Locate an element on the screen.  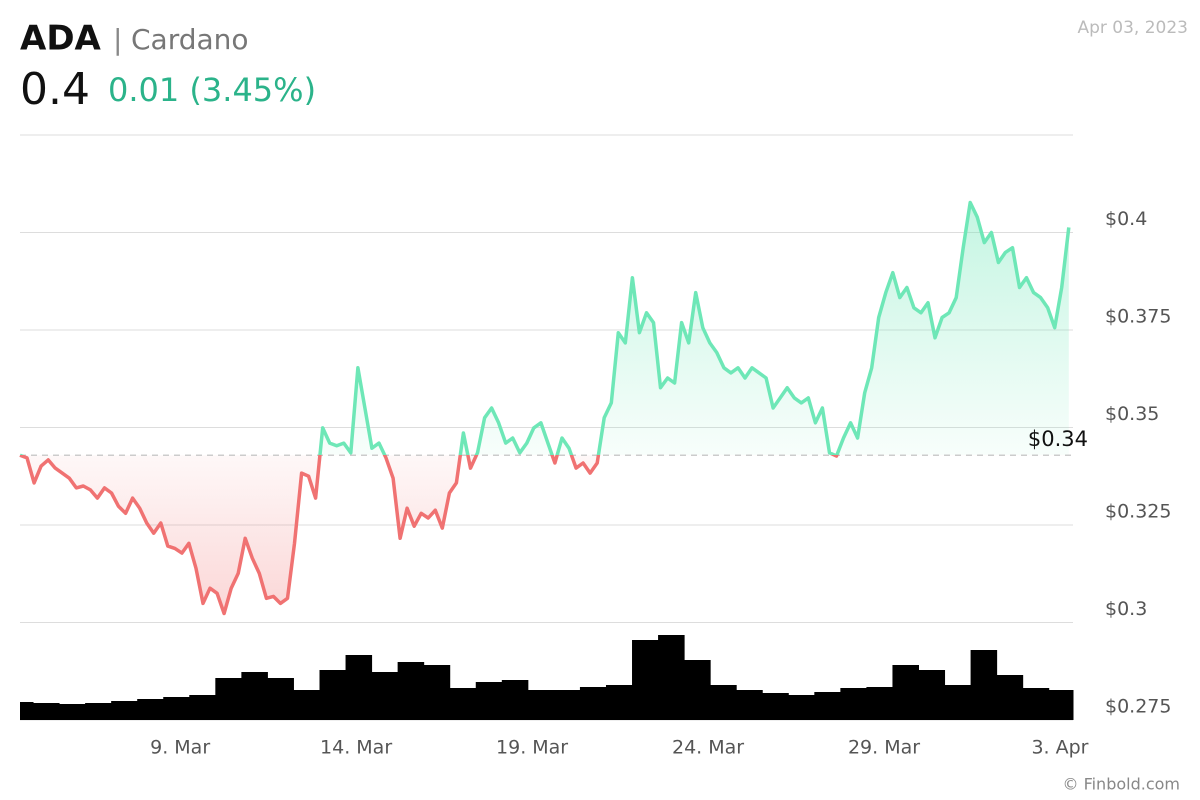
x-tick-label: 19. Mar is located at coordinates (532, 748).